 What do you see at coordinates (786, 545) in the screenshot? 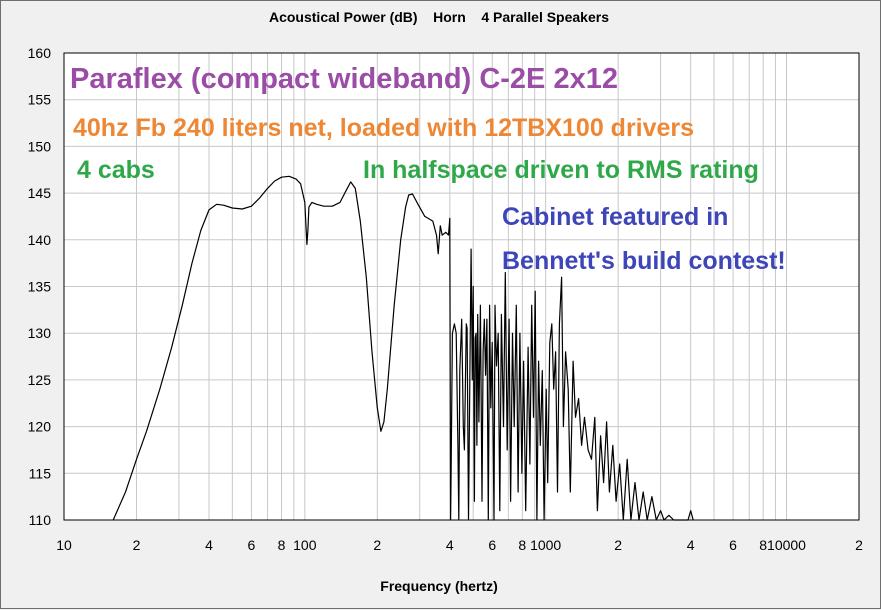
I see `x-tick-label: 10000` at bounding box center [786, 545].